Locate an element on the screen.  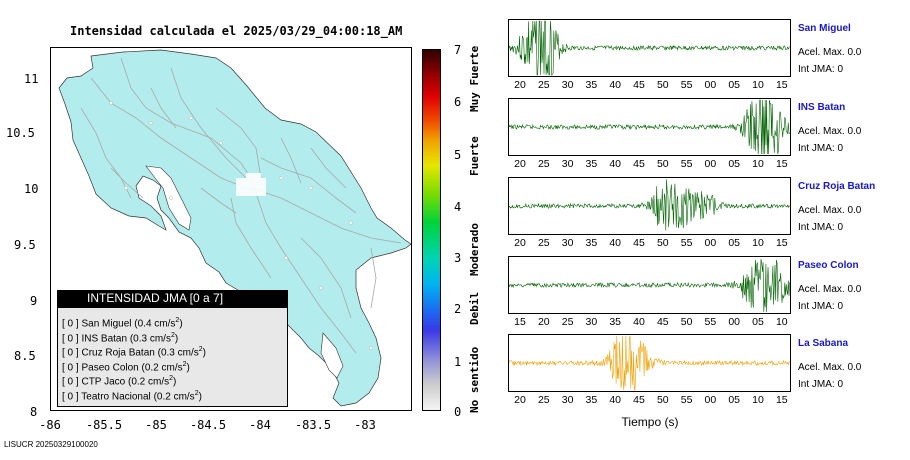
legend-station: Paseo Colon is located at coordinates (110, 367).